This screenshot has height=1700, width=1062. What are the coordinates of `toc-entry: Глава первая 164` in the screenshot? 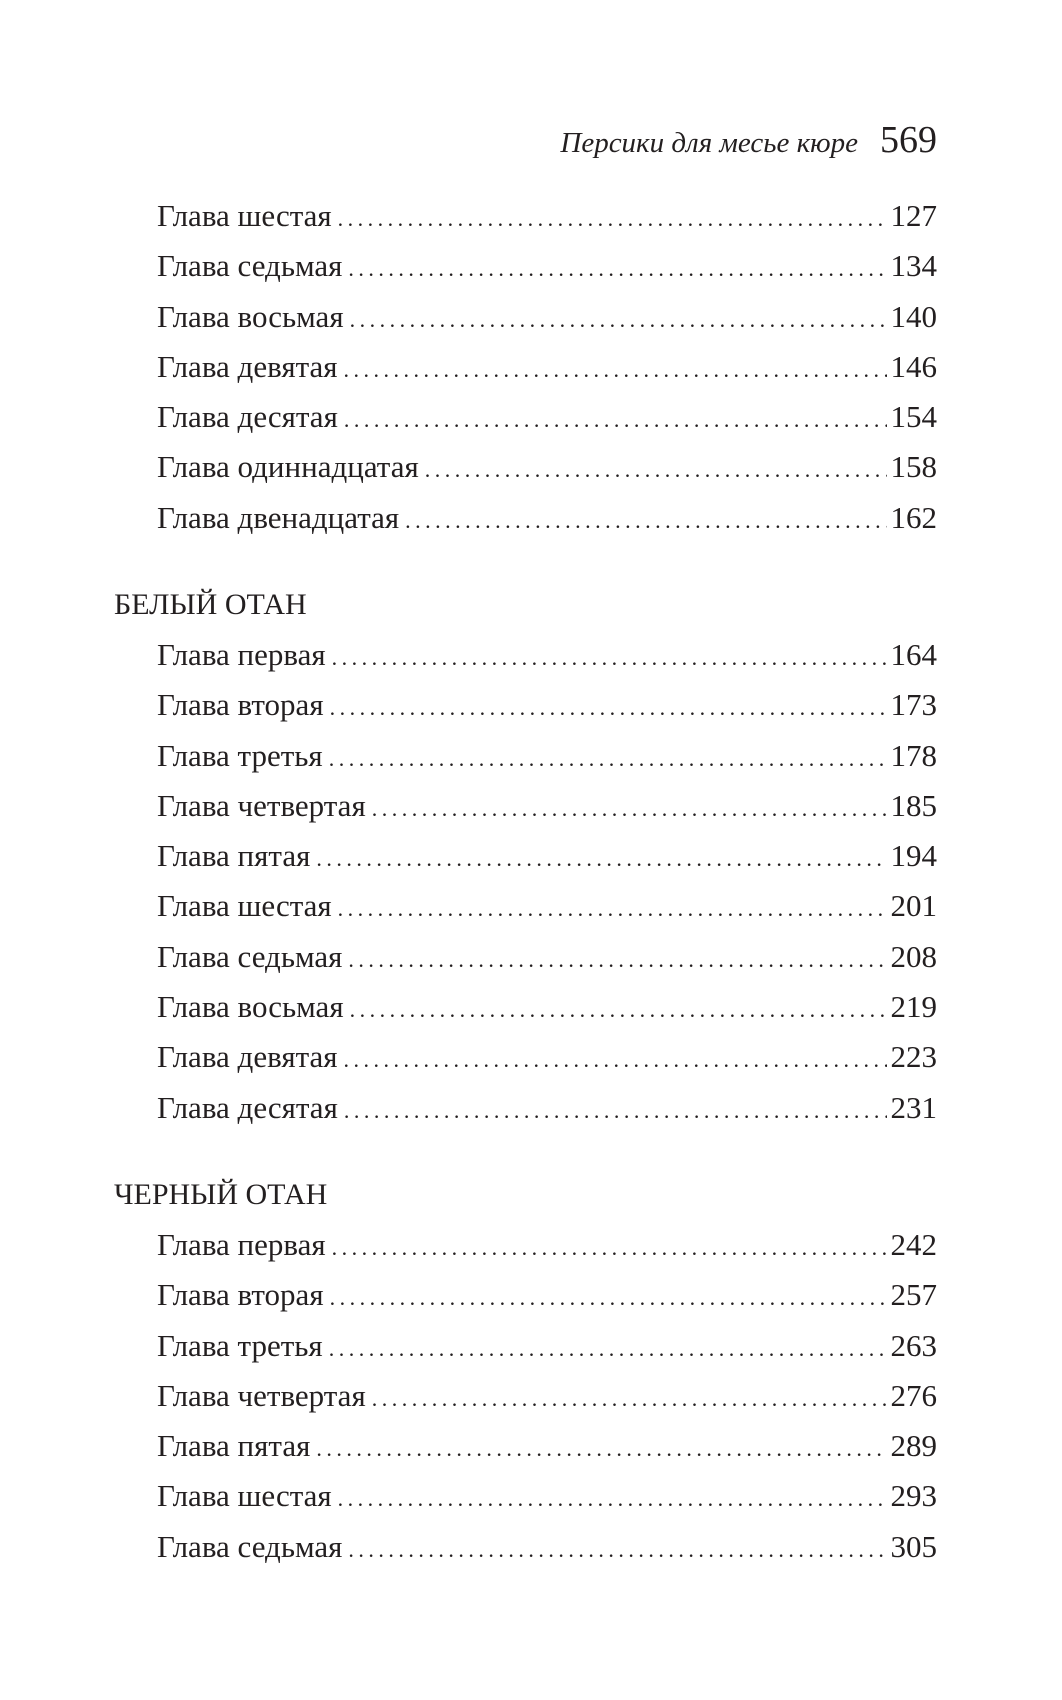 It's located at (547, 655).